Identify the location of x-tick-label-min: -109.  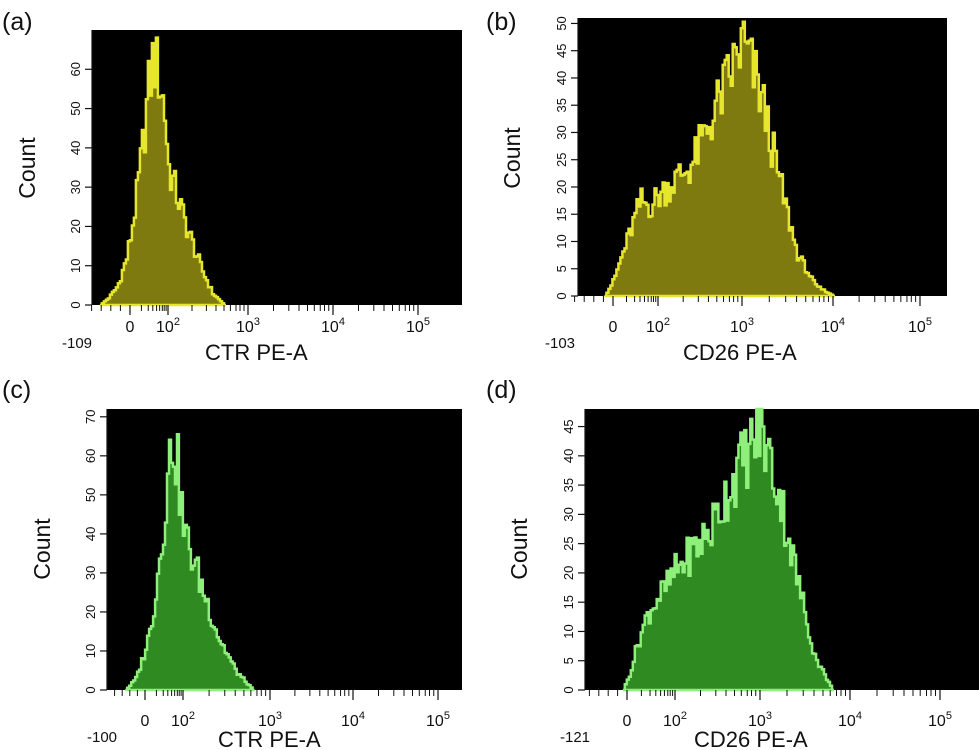
(77, 343).